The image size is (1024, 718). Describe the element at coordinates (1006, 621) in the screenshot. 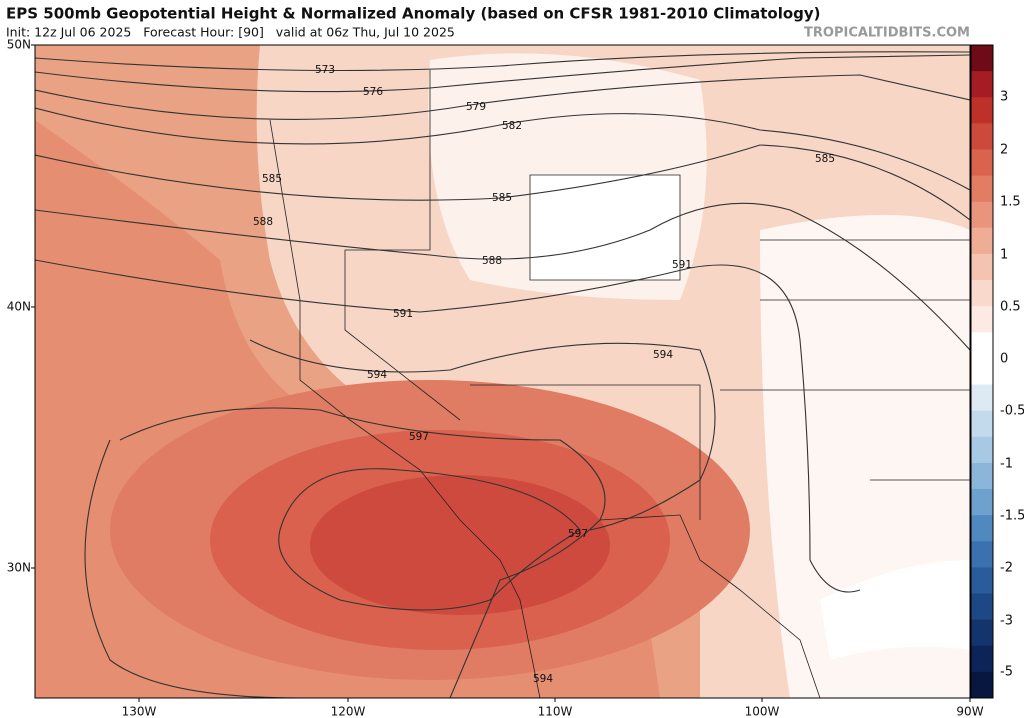

I see `colorbar-label: -3` at that location.